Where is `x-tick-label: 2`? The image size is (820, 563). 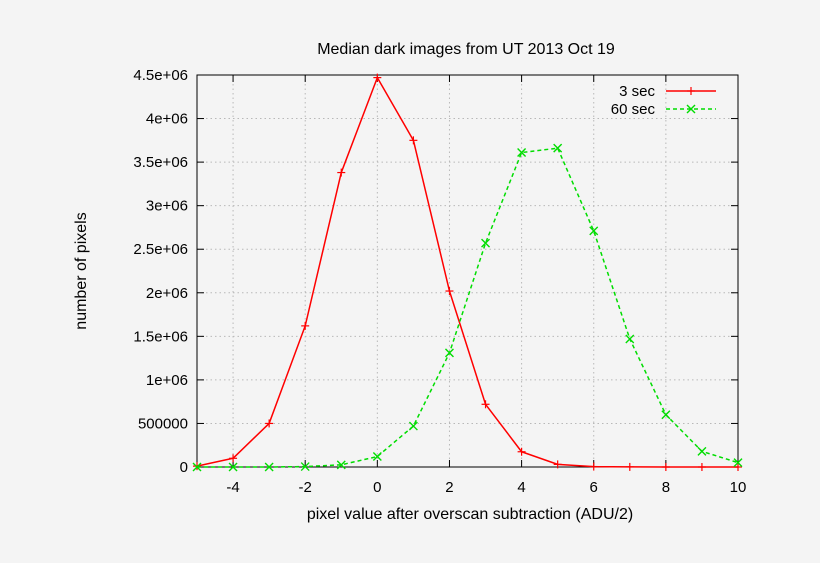
x-tick-label: 2 is located at coordinates (449, 487).